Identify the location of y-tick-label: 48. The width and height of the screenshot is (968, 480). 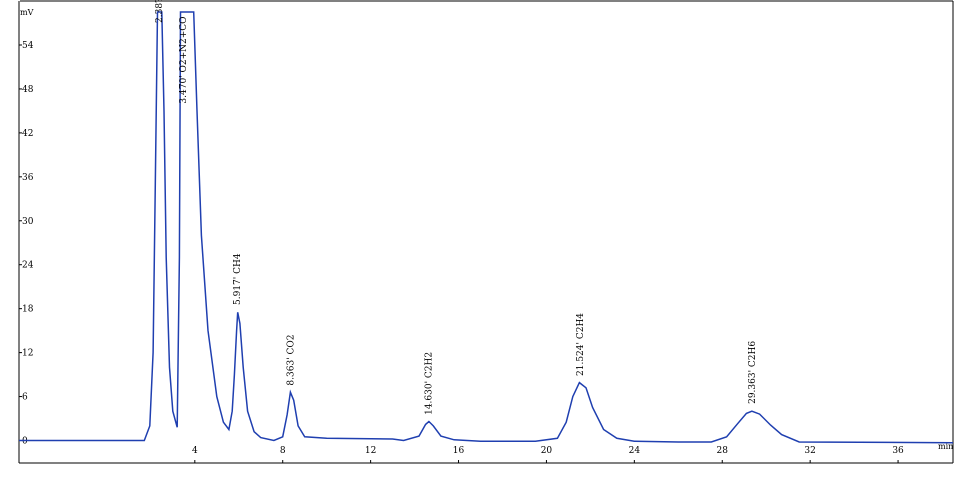
(28, 90).